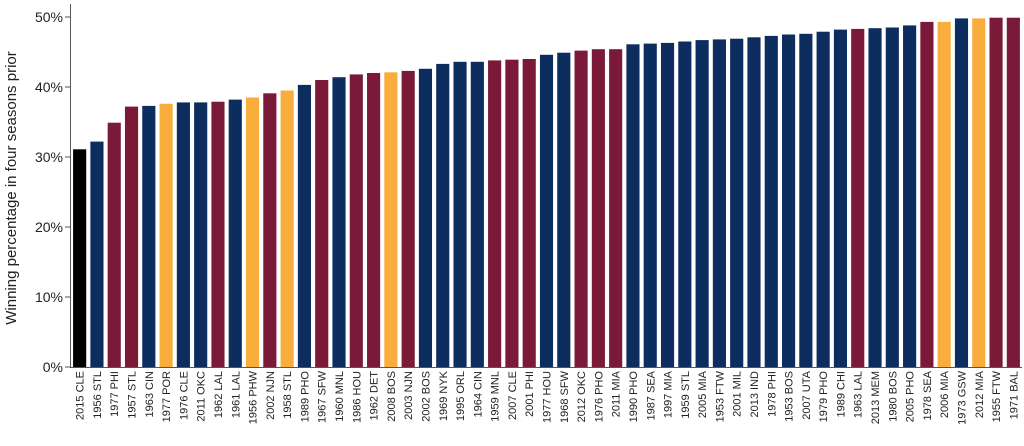  What do you see at coordinates (426, 396) in the screenshot?
I see `x-category-label: 2002 BOS` at bounding box center [426, 396].